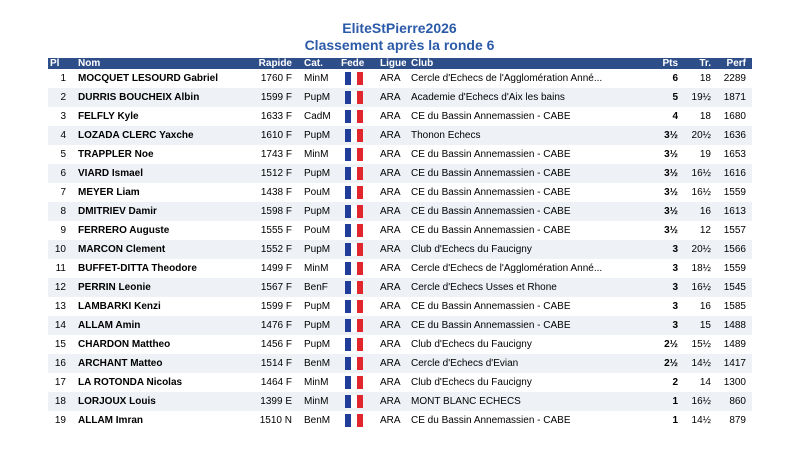  What do you see at coordinates (276, 325) in the screenshot?
I see `rapide-cell: 1476 F` at bounding box center [276, 325].